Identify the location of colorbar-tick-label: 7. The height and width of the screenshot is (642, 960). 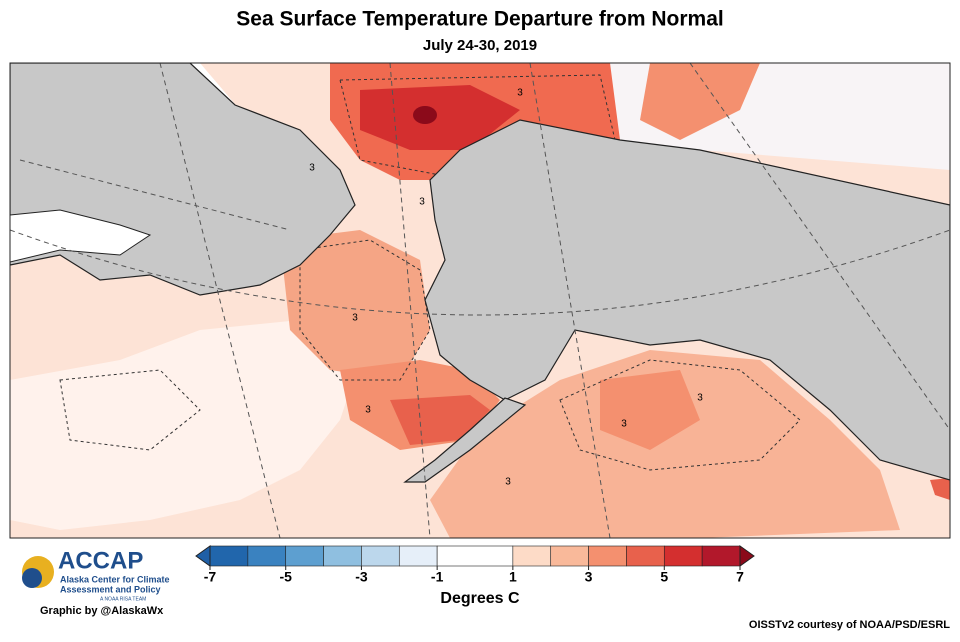
(740, 577).